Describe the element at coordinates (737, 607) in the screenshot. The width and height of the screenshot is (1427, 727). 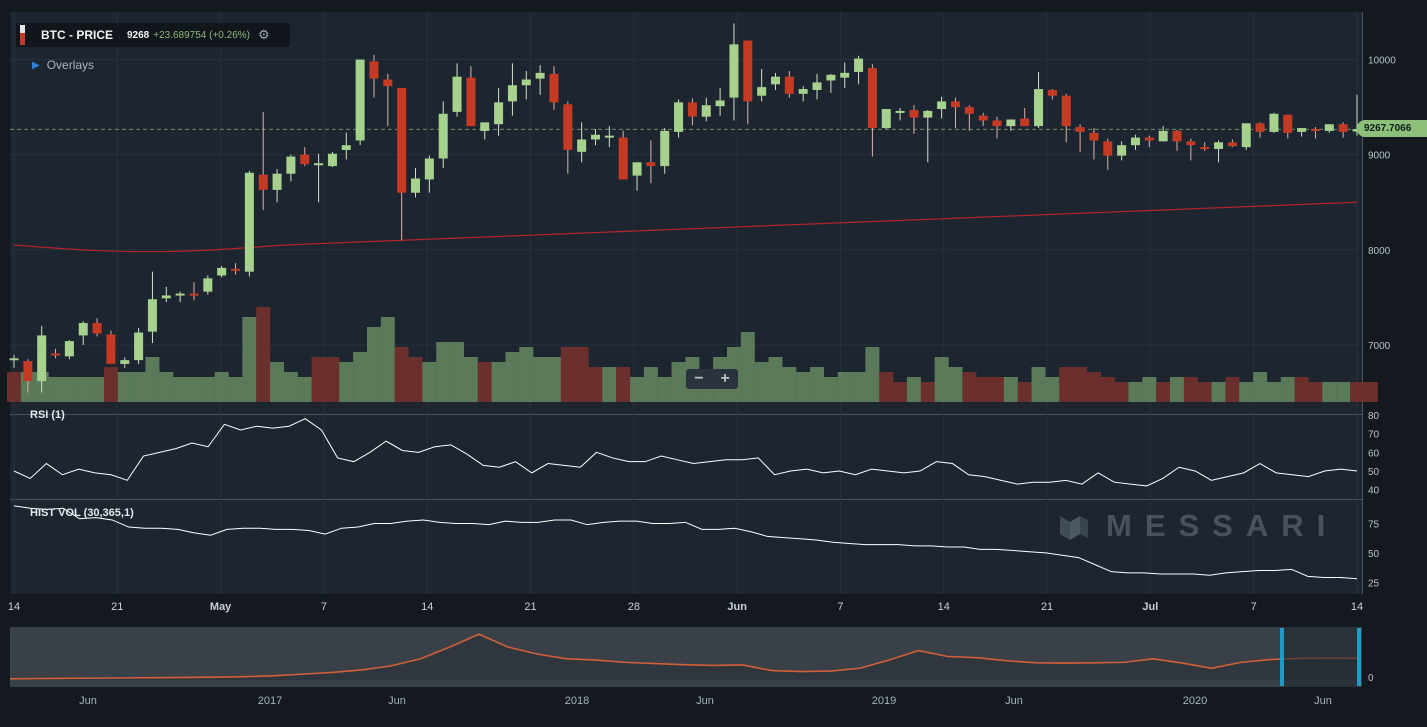
I see `x-tick-label: Jun` at that location.